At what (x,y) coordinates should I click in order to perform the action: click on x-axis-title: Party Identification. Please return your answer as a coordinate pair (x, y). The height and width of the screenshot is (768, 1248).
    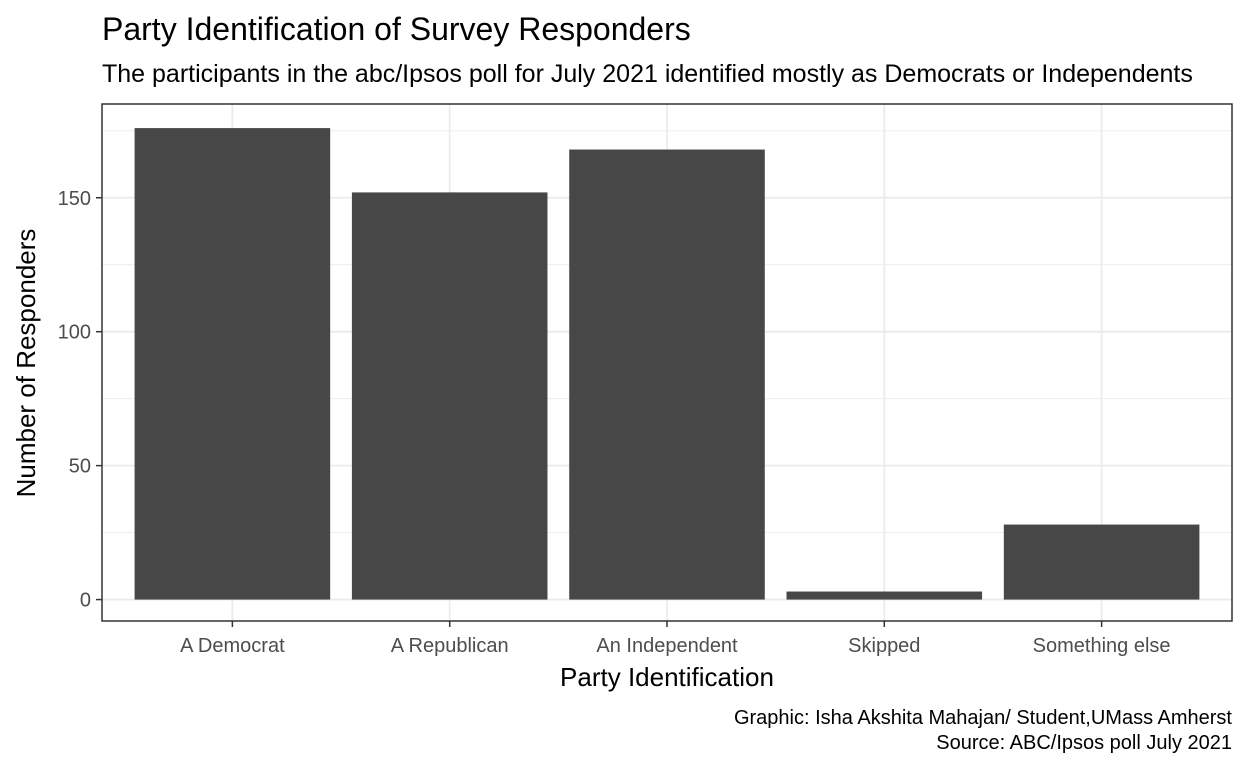
    Looking at the image, I should click on (667, 677).